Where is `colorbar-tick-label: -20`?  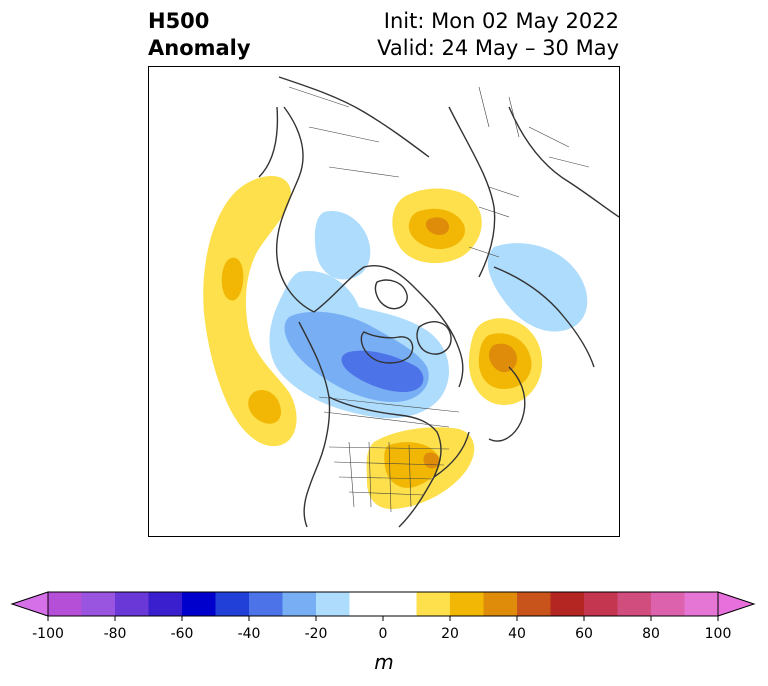 colorbar-tick-label: -20 is located at coordinates (316, 634).